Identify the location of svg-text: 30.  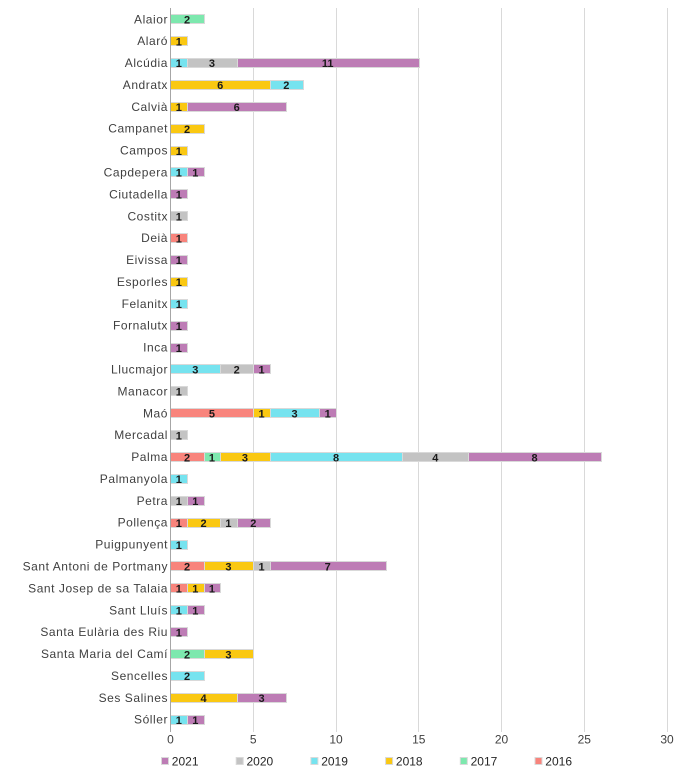
(667, 740).